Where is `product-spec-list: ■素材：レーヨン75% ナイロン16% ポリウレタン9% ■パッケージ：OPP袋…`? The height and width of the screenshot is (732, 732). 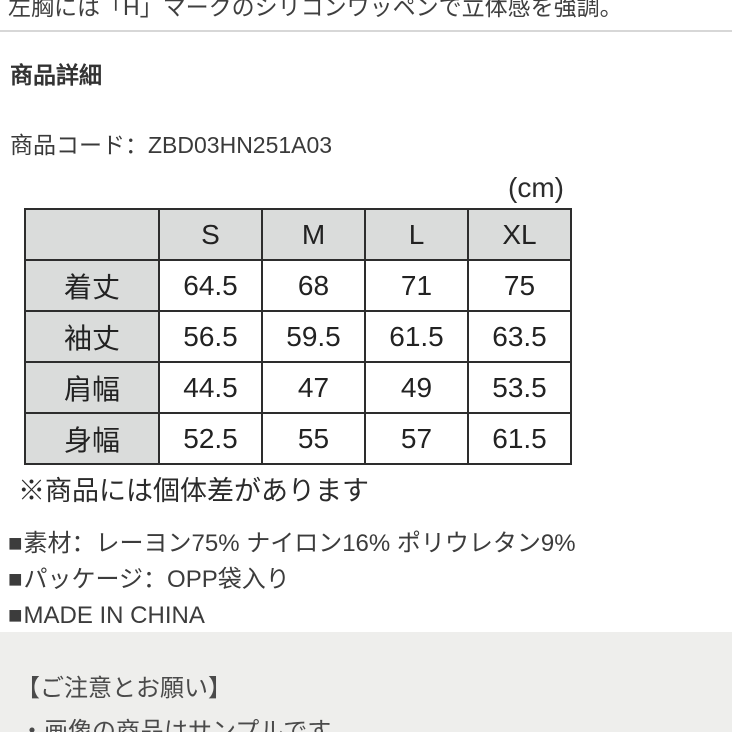
product-spec-list: ■素材：レーヨン75% ナイロン16% ポリウレタン9% ■パッケージ：OPP袋… is located at coordinates (370, 580).